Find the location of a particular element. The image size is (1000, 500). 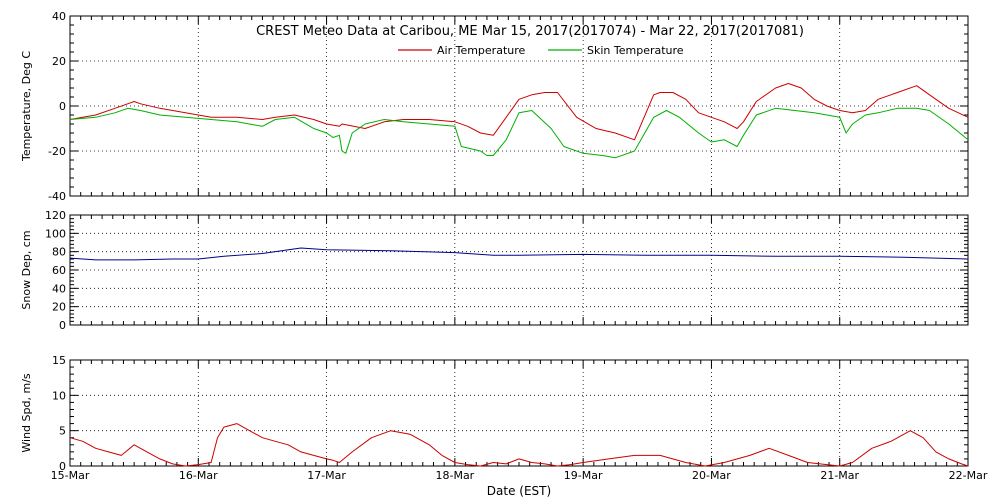

y-tick-label: 80 is located at coordinates (59, 252).